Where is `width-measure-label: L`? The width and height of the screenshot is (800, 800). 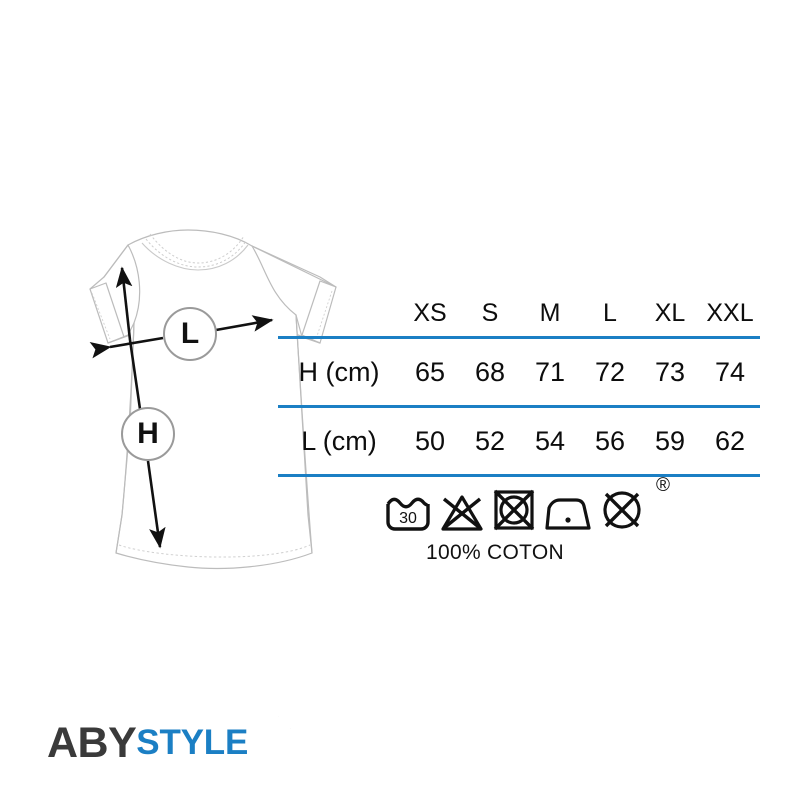 width-measure-label: L is located at coordinates (190, 333).